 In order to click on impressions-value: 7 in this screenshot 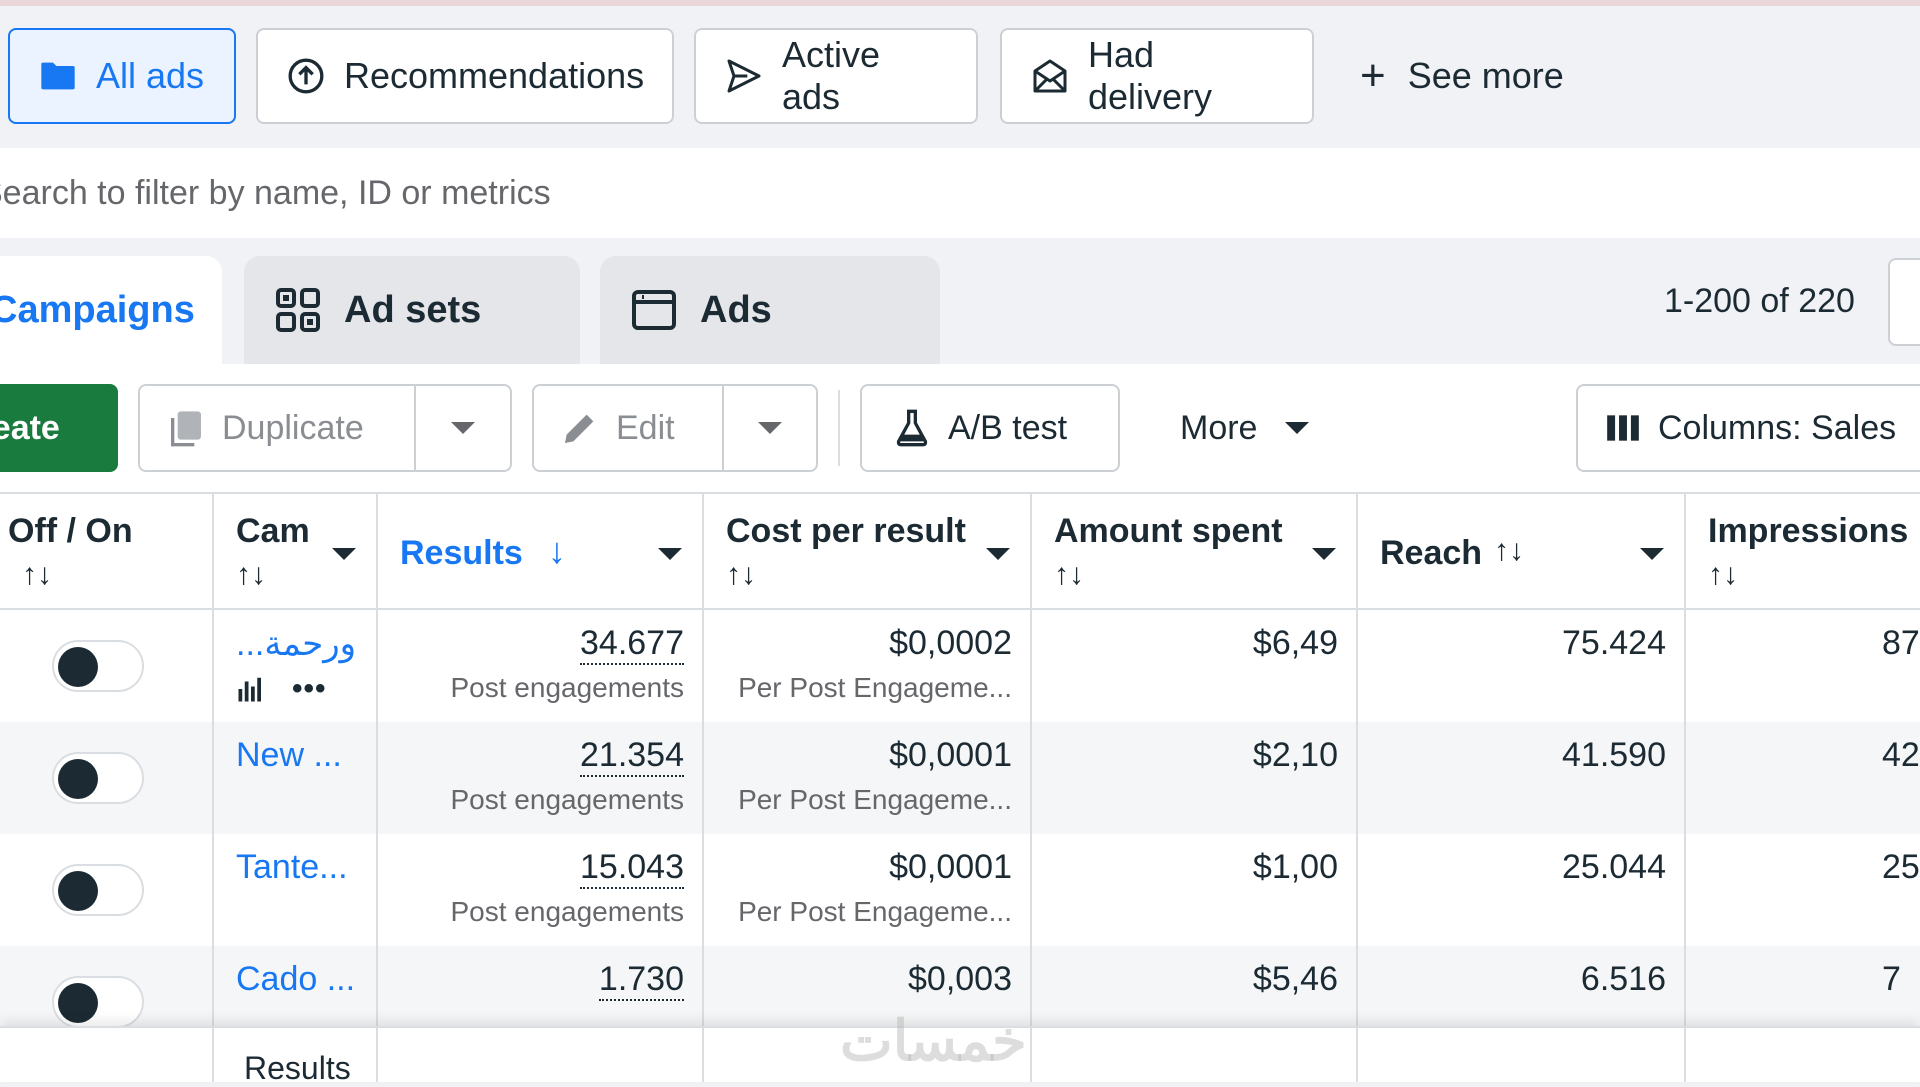, I will do `click(1891, 979)`.